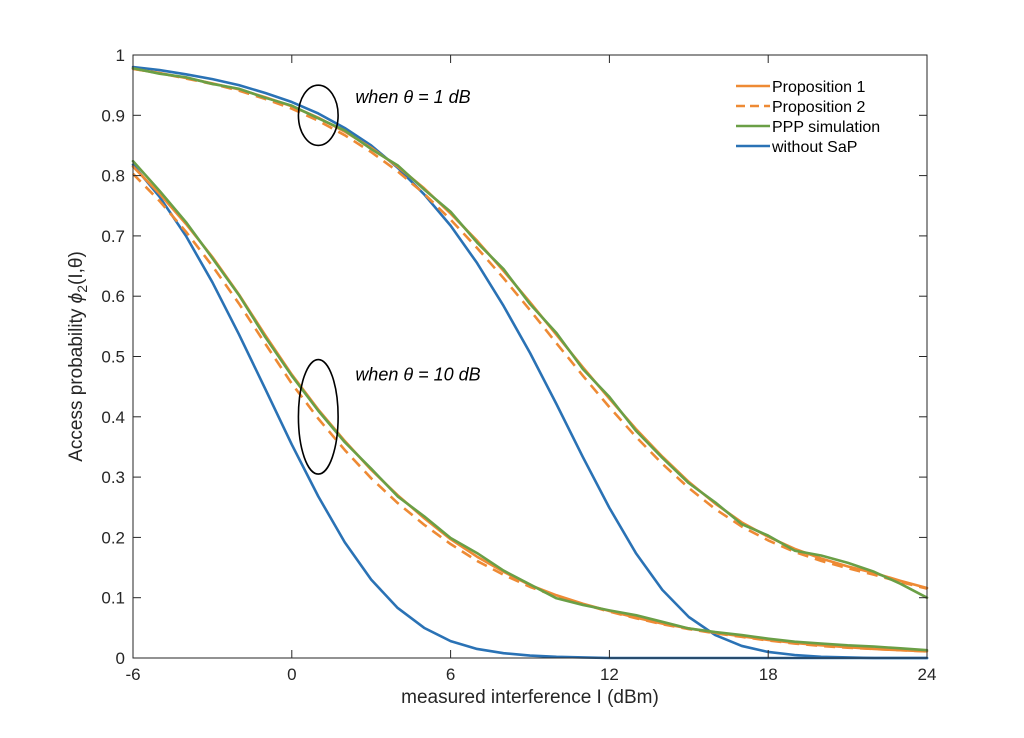  I want to click on annotation-label-2: when θ = 10 dB, so click(417, 375).